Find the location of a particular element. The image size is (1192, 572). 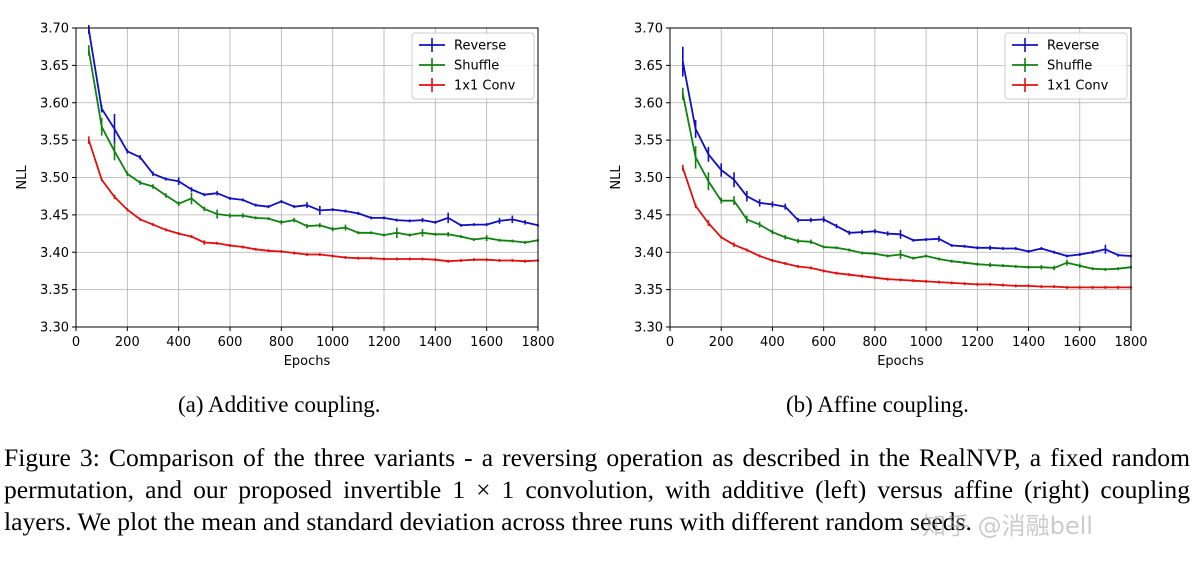

subcaption-affine: (b) Affine coupling. is located at coordinates (877, 404).